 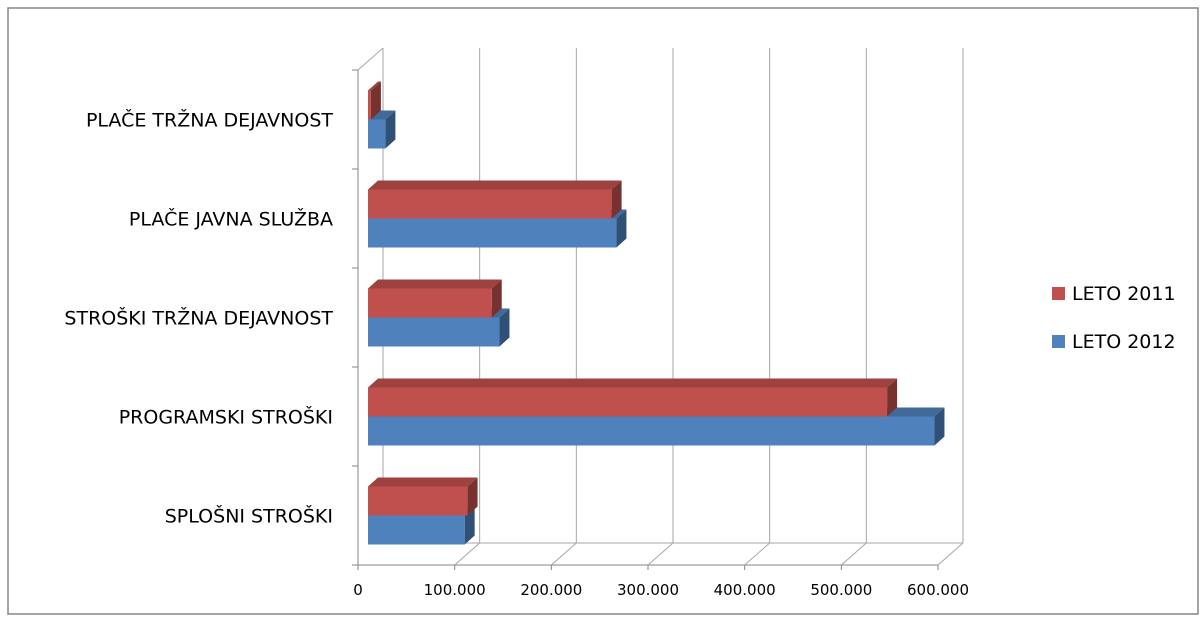 What do you see at coordinates (455, 590) in the screenshot?
I see `x-tick-label: 100.000` at bounding box center [455, 590].